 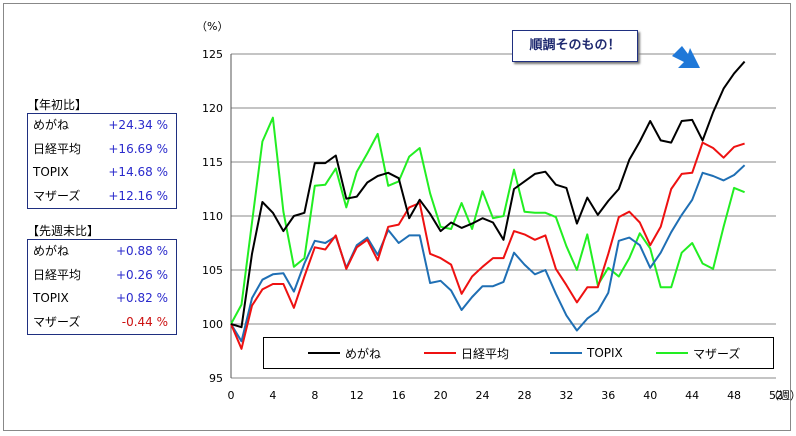 I want to click on x-tick-label: 36, so click(x=608, y=395).